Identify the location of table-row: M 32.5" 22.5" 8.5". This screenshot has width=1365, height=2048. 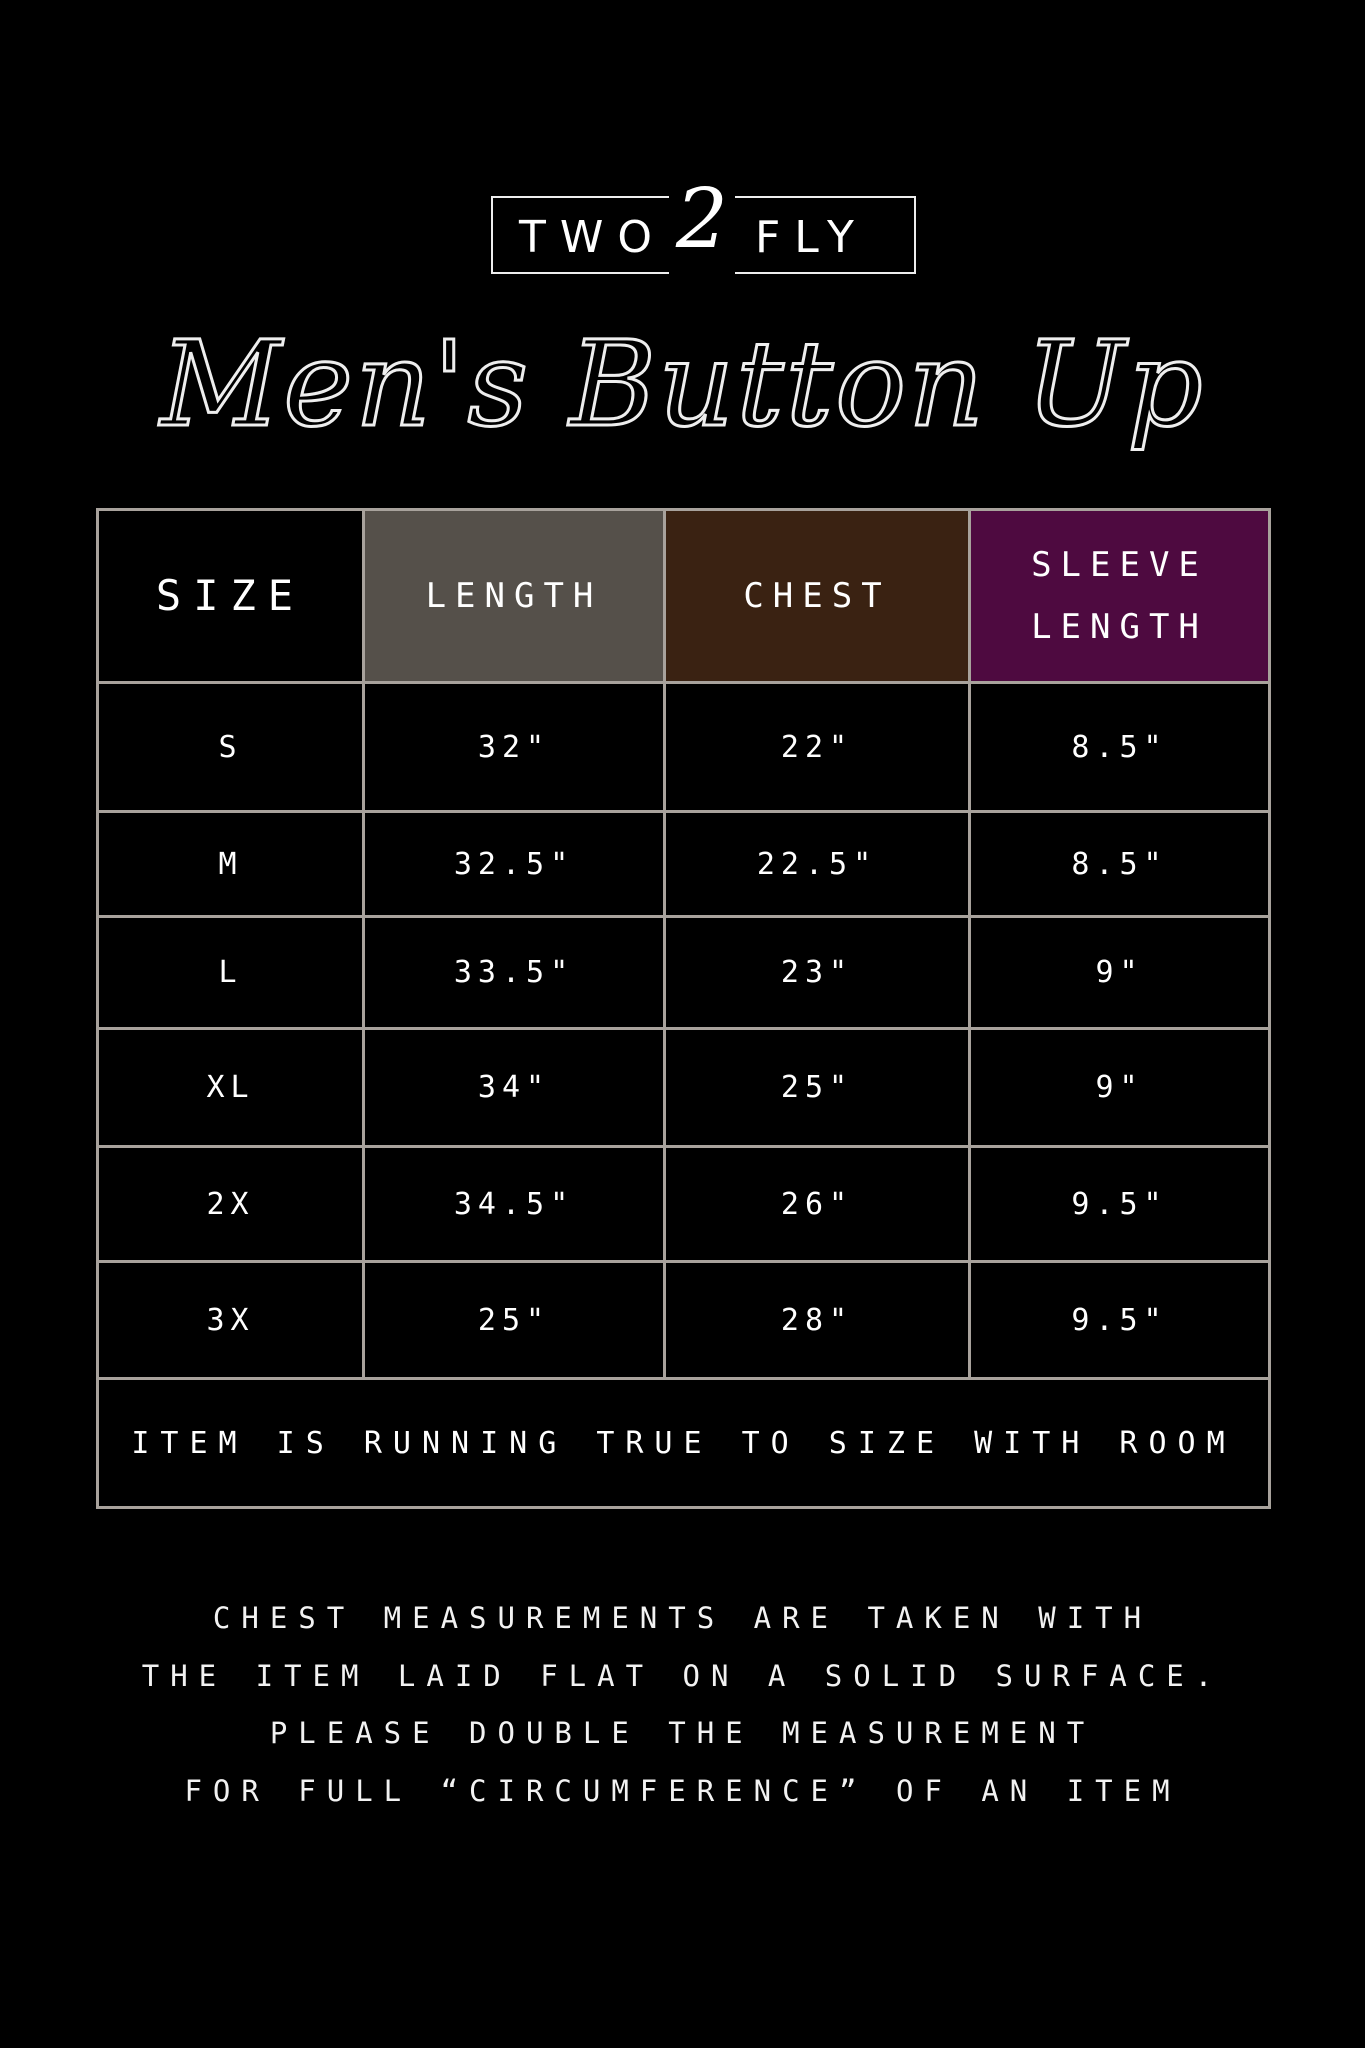
(683, 864).